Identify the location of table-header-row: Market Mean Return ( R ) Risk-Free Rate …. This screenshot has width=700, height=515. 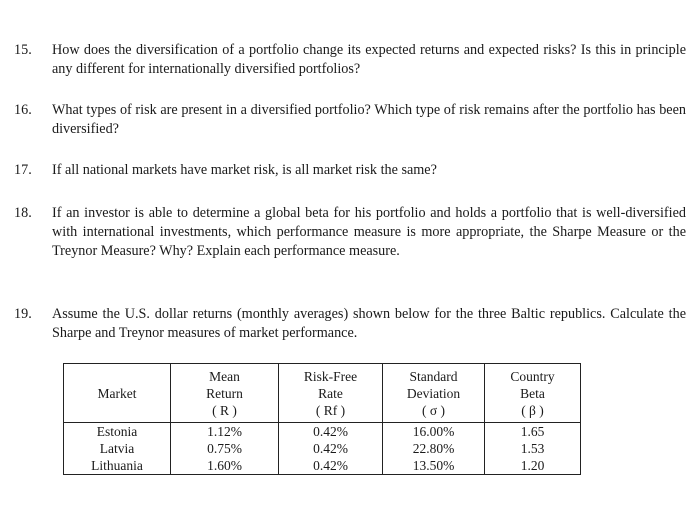
(322, 393).